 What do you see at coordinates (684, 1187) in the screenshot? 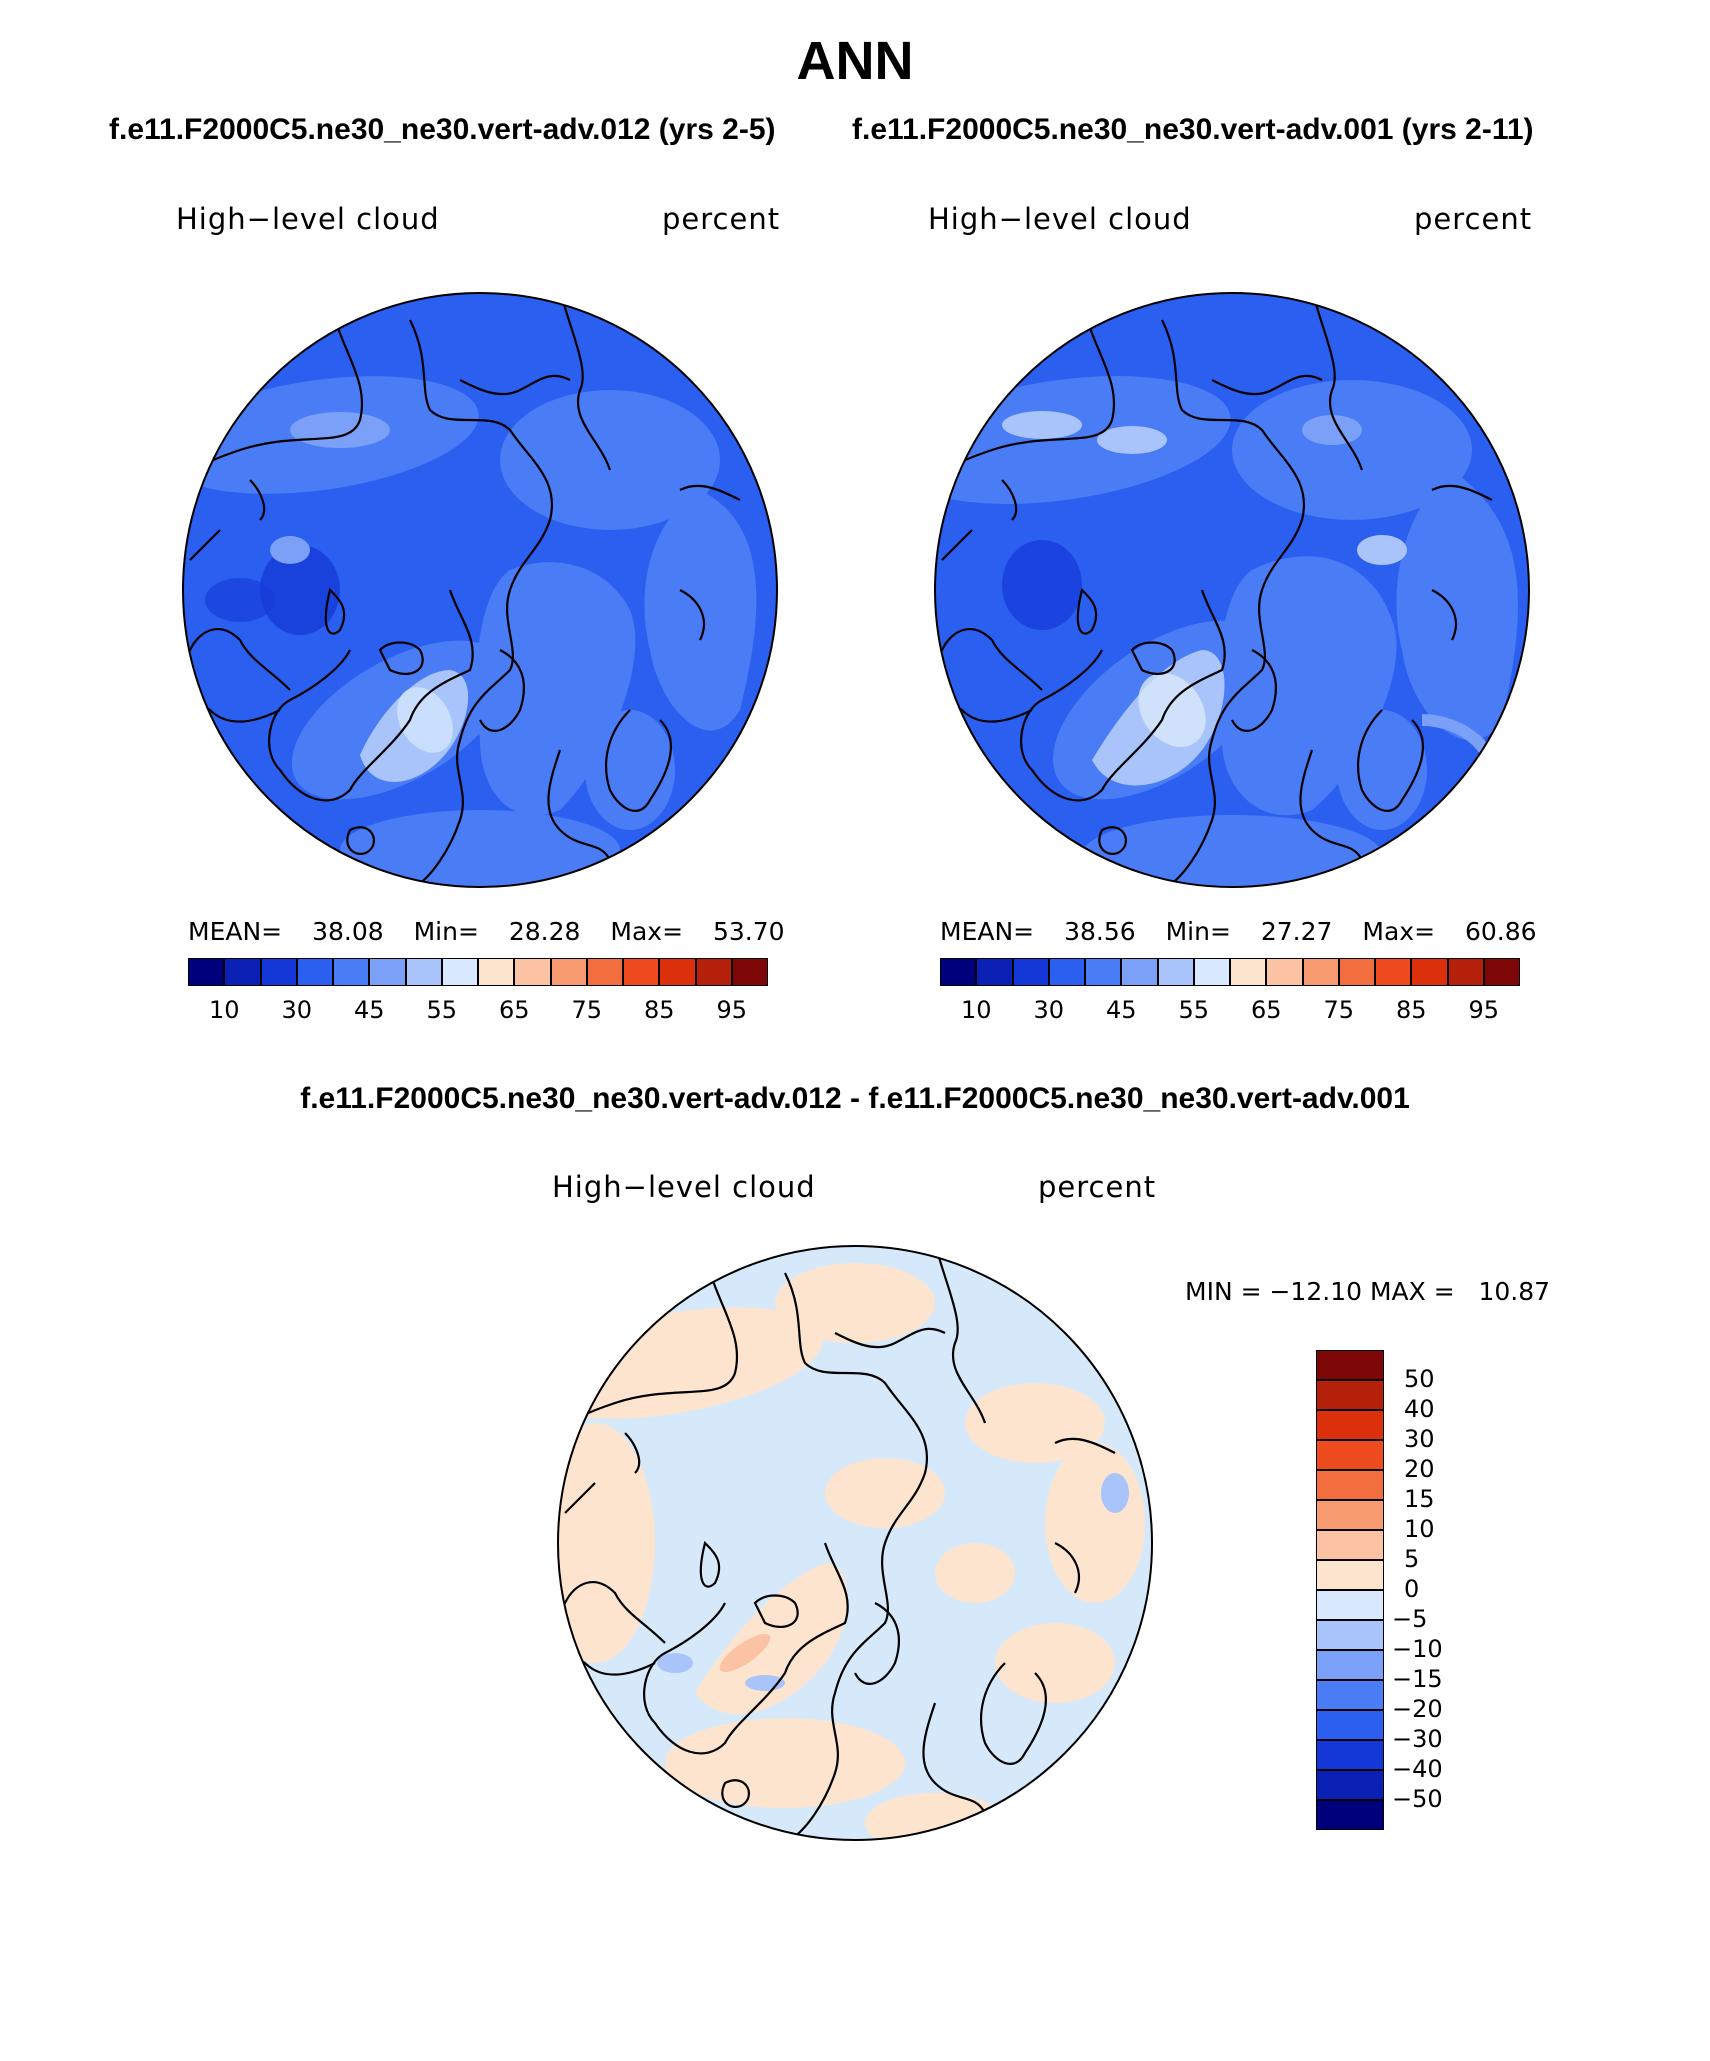
I see `panel3-variable-label: High−level cloud` at bounding box center [684, 1187].